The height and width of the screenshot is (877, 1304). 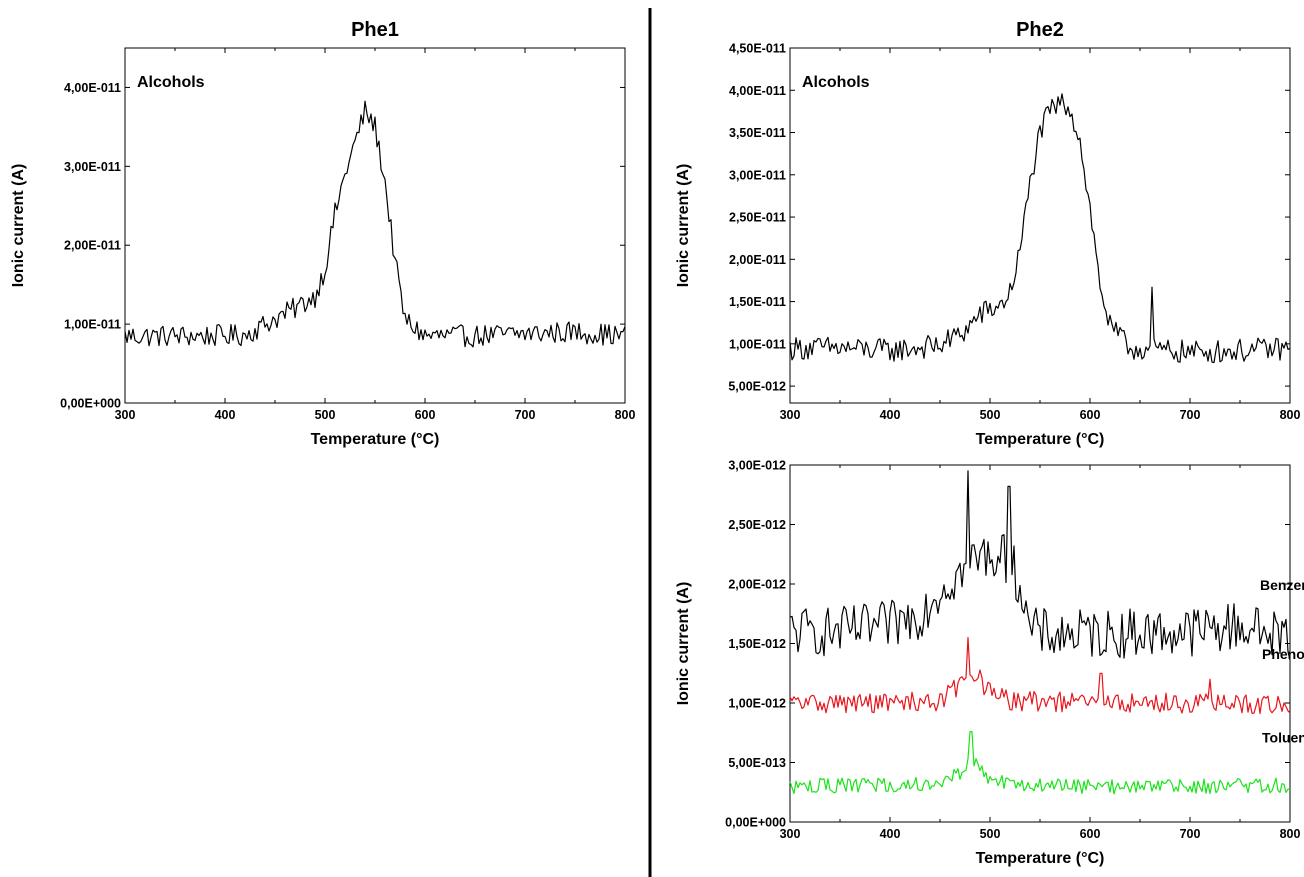 I want to click on series-line-benzene, so click(x=1040, y=565).